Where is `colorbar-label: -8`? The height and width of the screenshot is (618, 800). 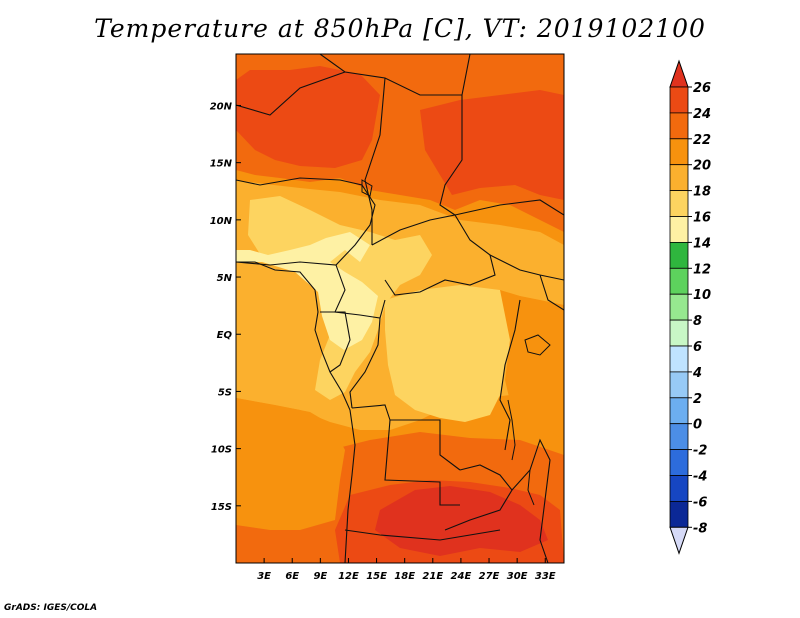 colorbar-label: -8 is located at coordinates (700, 528).